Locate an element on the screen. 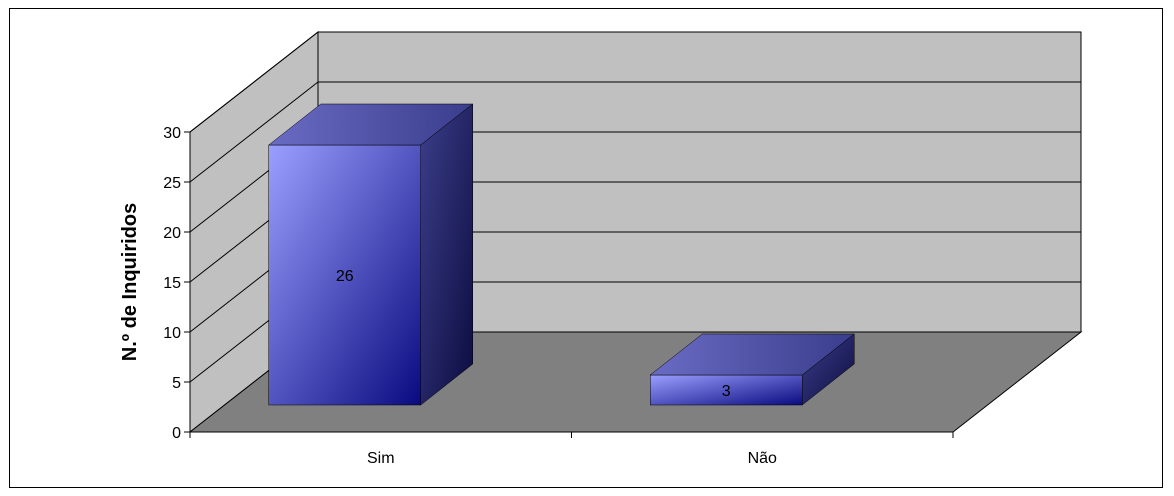  bar-sim is located at coordinates (344, 275).